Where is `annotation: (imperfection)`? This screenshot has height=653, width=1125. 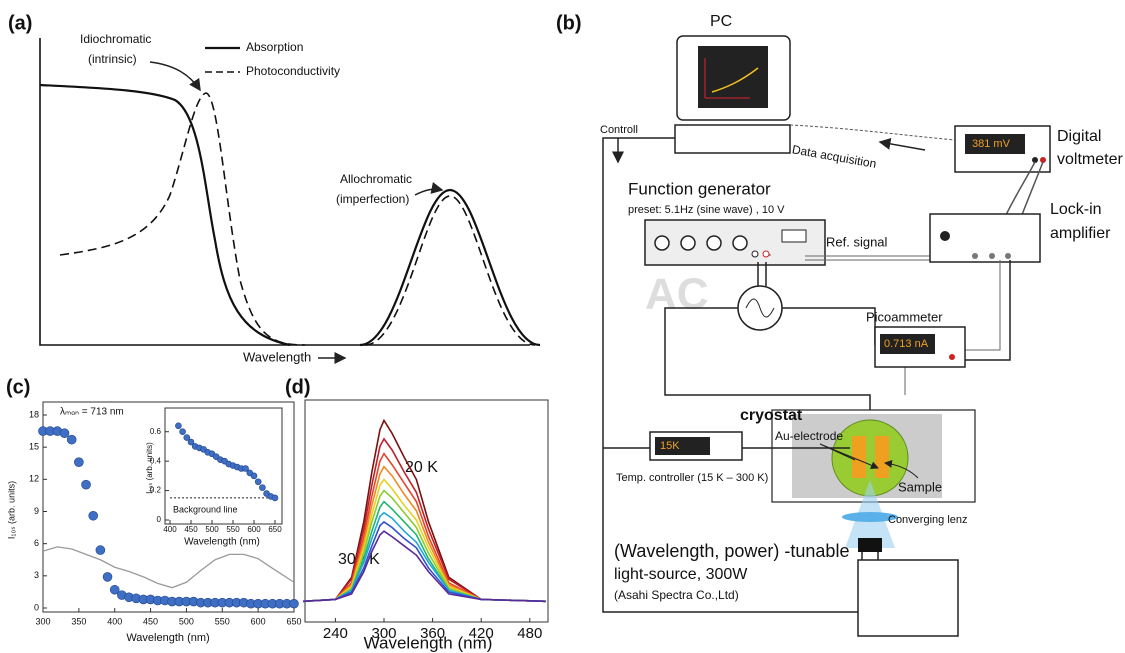 annotation: (imperfection) is located at coordinates (372, 199).